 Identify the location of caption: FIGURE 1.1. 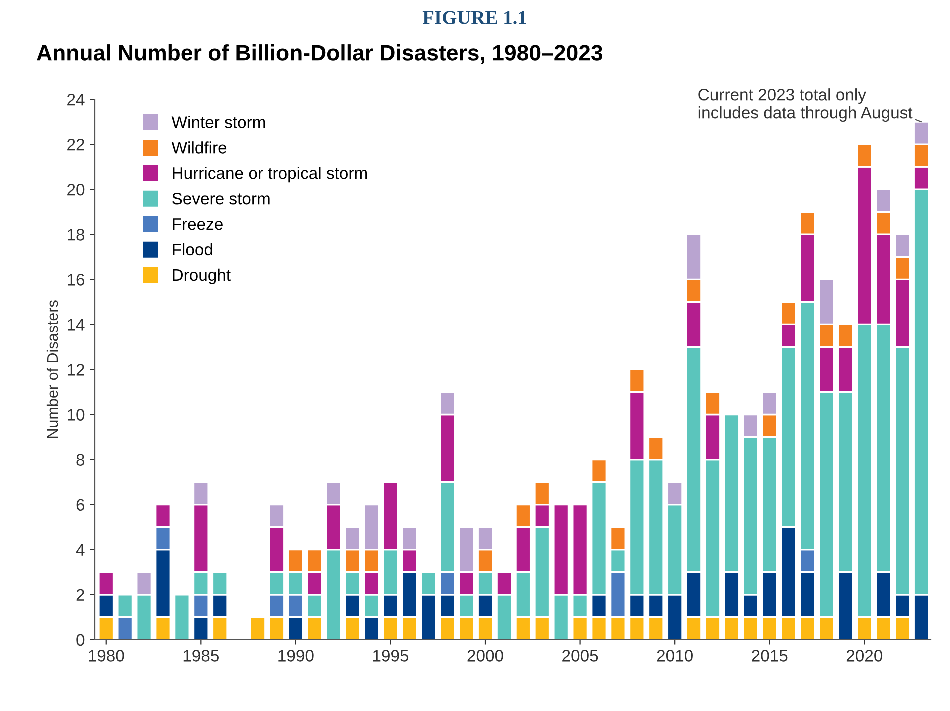
(474, 17).